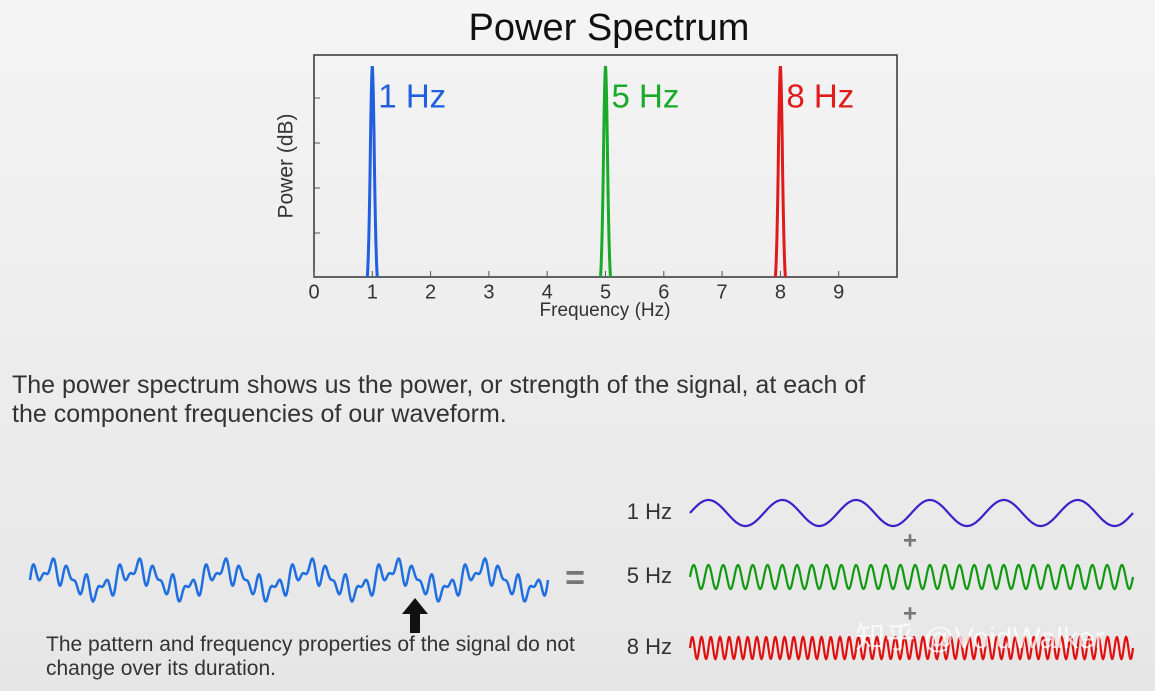 This screenshot has height=691, width=1155. Describe the element at coordinates (605, 310) in the screenshot. I see `x-axis-label: Frequency (Hz)` at that location.